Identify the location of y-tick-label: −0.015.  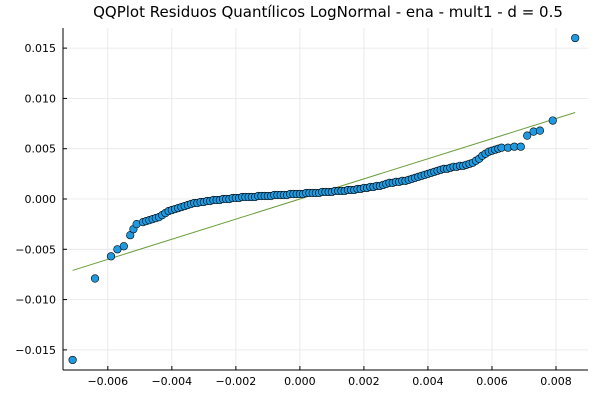
(35, 350).